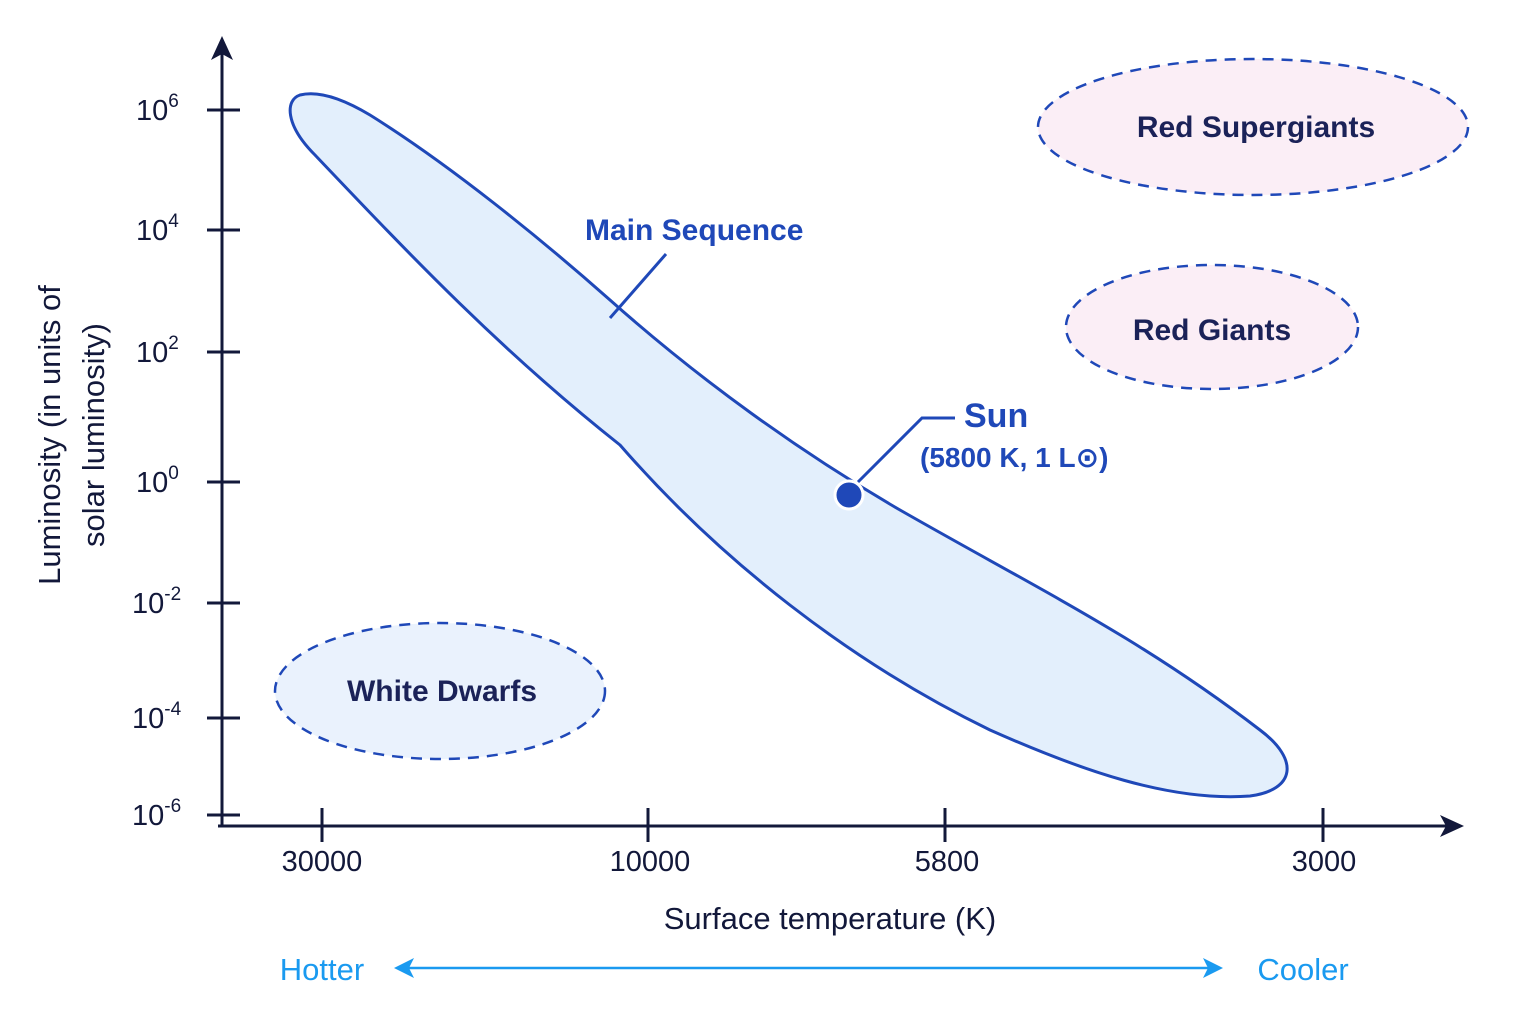  What do you see at coordinates (157, 229) in the screenshot?
I see `y-tick-label: 10⁴` at bounding box center [157, 229].